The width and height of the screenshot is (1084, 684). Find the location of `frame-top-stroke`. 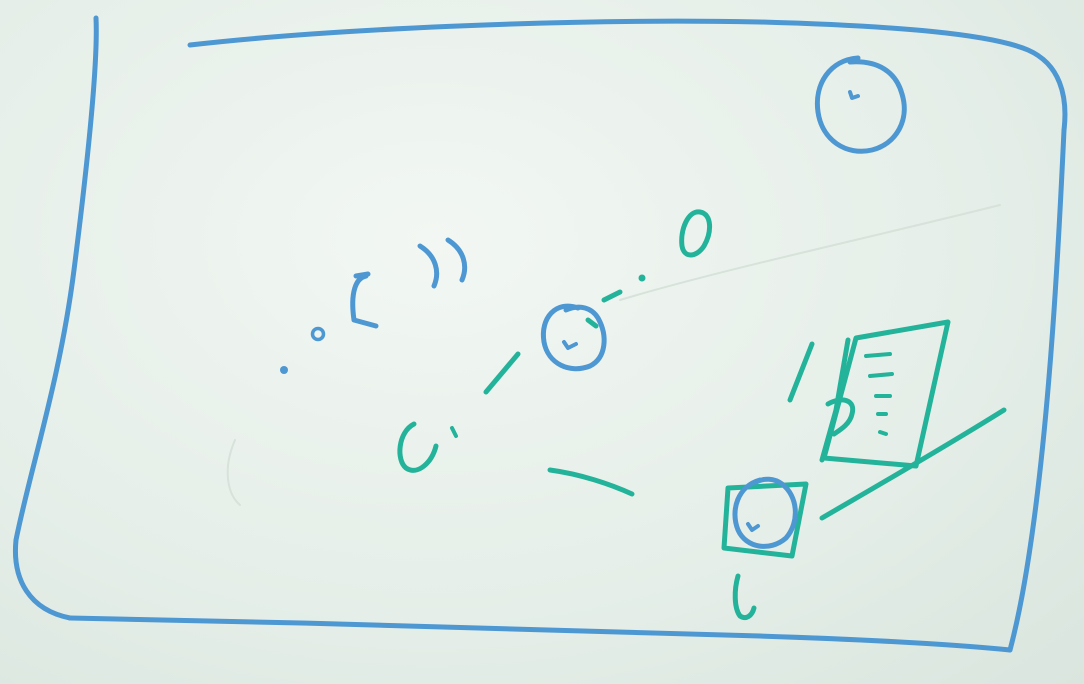

frame-top-stroke is located at coordinates (627, 75).